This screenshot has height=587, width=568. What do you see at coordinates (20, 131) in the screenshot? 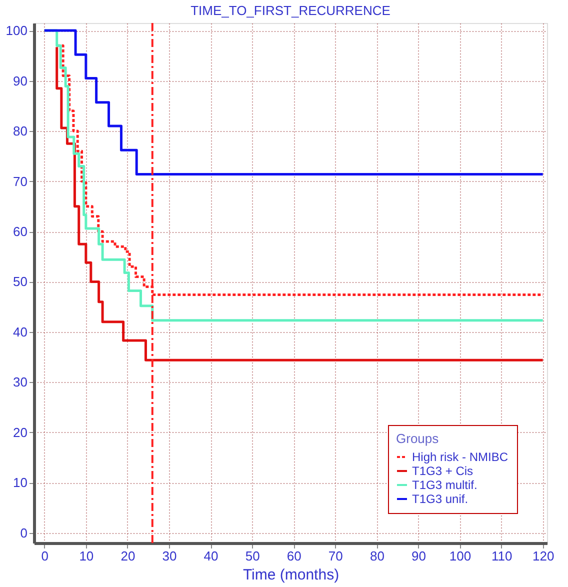
I see `y-tick-label: 80` at bounding box center [20, 131].